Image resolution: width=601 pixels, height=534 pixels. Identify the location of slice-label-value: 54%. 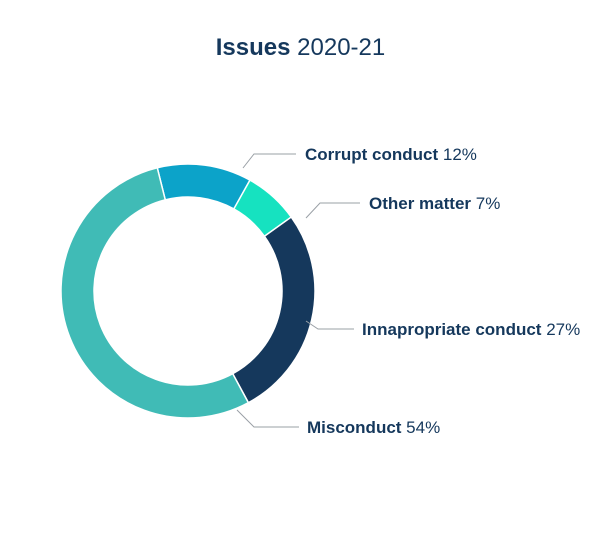
(420, 427).